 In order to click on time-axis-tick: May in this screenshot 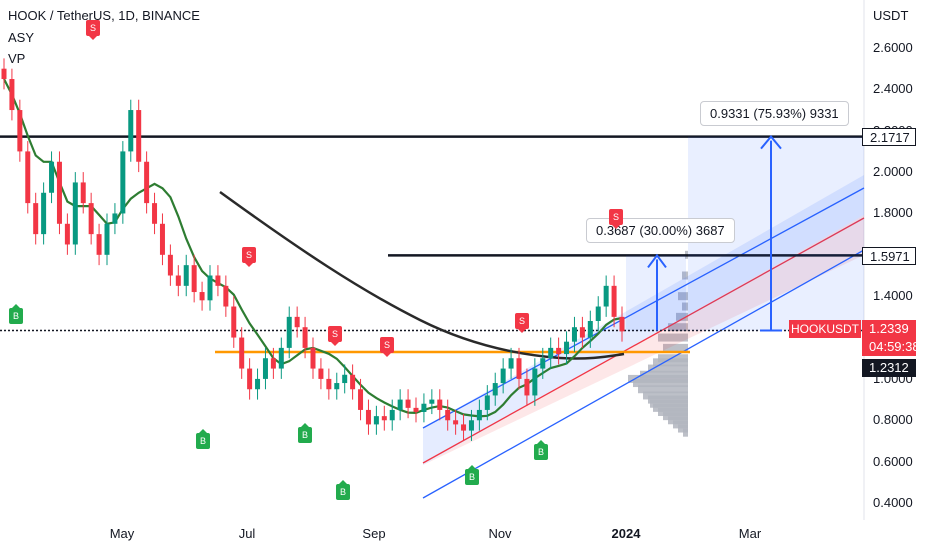, I will do `click(122, 533)`.